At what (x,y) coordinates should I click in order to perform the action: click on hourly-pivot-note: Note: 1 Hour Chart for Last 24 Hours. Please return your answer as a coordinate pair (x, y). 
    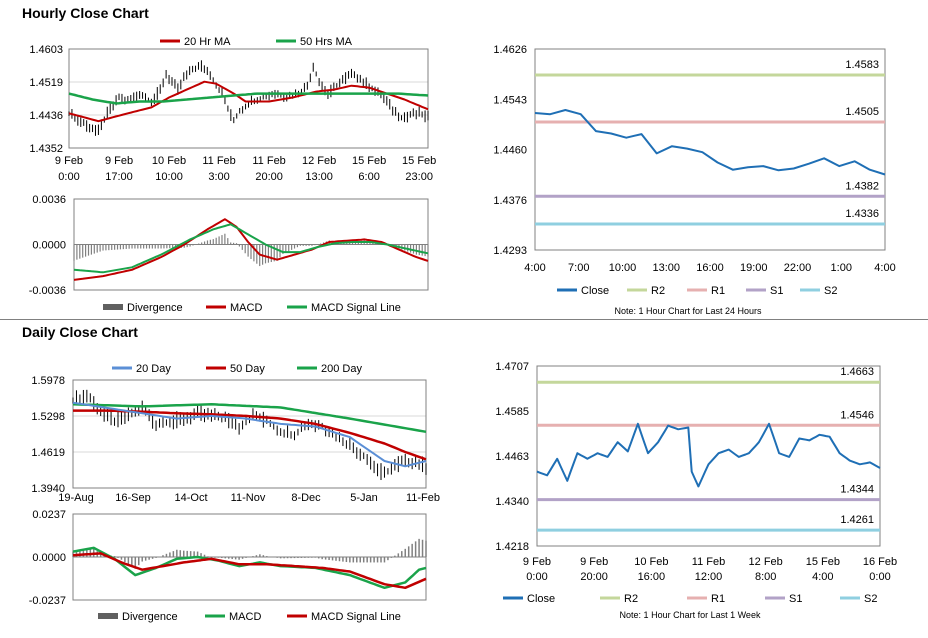
    Looking at the image, I should click on (688, 311).